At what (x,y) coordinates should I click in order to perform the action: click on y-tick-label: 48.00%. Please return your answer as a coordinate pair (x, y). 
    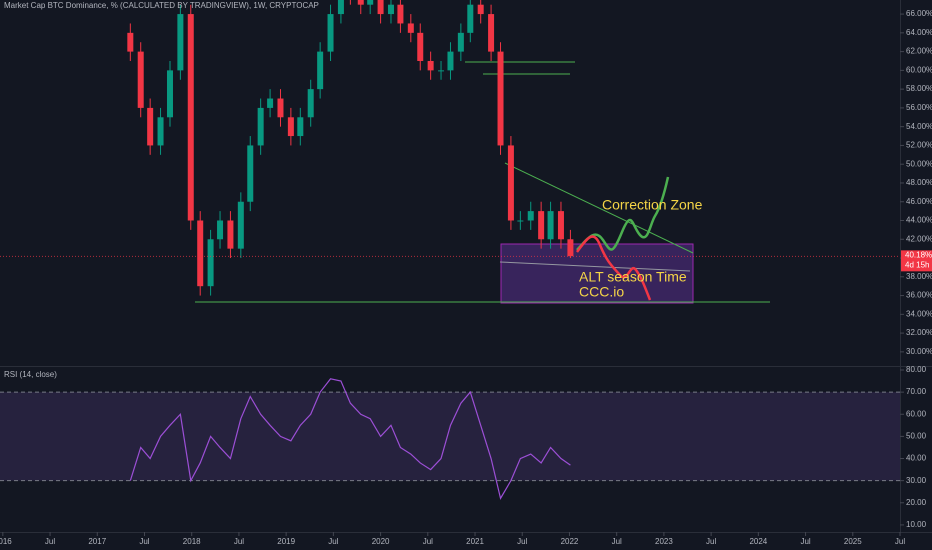
    Looking at the image, I should click on (919, 182).